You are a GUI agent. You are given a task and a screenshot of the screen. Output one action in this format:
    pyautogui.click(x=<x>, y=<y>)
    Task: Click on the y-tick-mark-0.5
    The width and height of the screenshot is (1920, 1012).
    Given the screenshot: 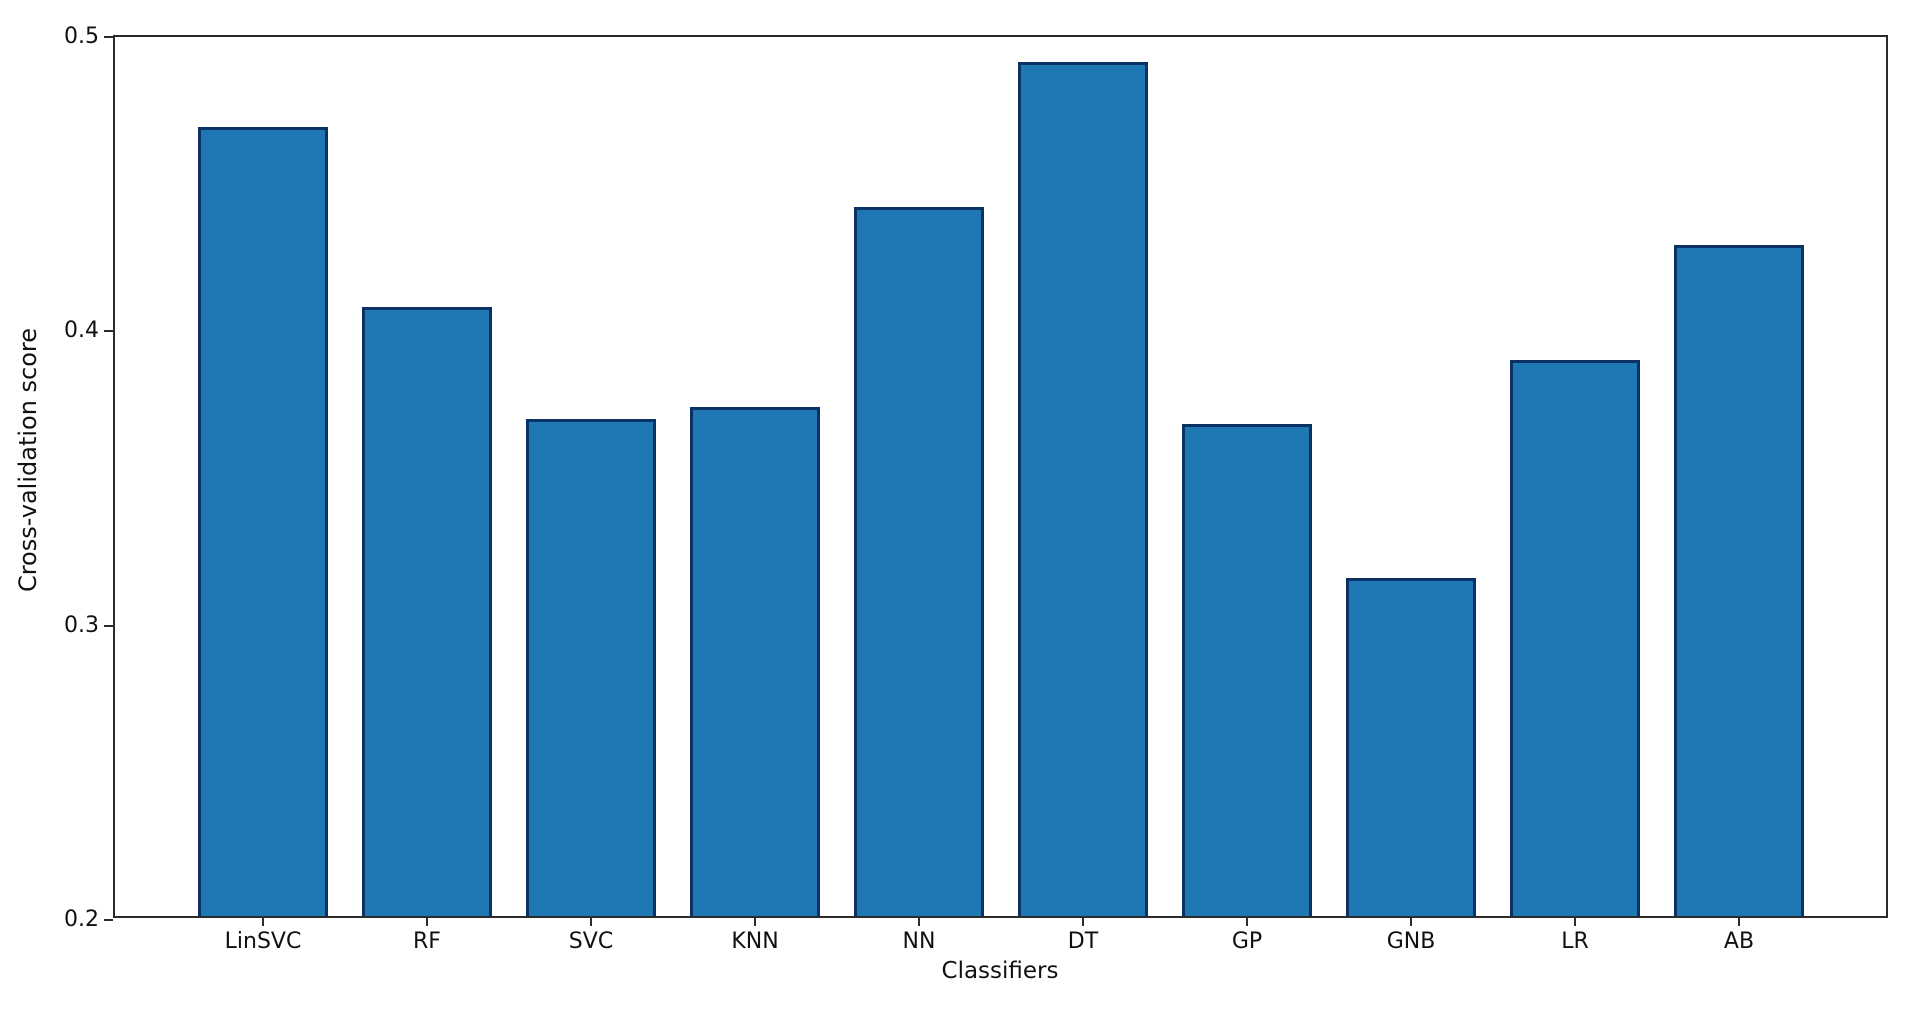 What is the action you would take?
    pyautogui.click(x=108, y=37)
    